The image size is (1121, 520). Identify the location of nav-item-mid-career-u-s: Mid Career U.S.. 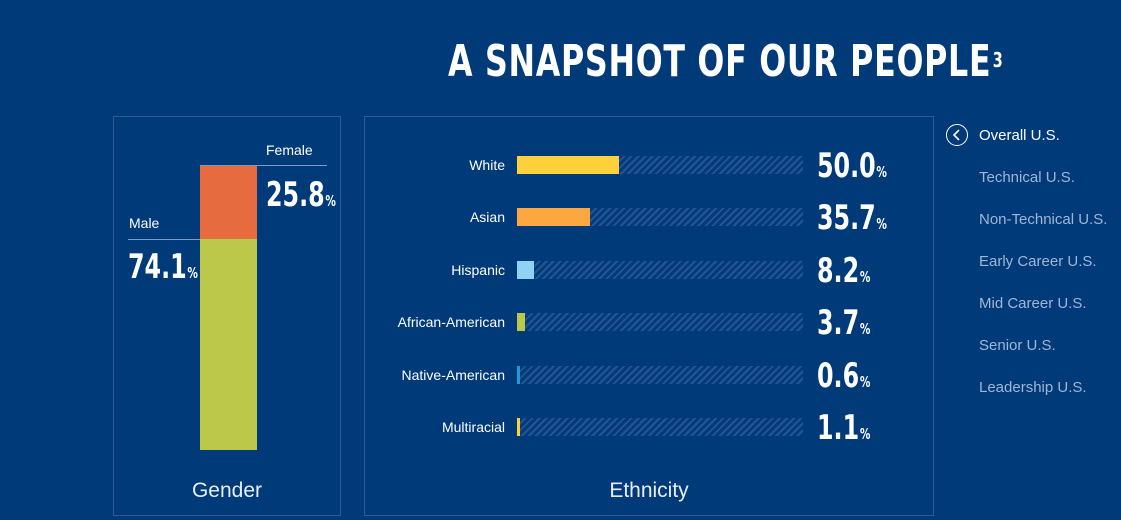
(1033, 303).